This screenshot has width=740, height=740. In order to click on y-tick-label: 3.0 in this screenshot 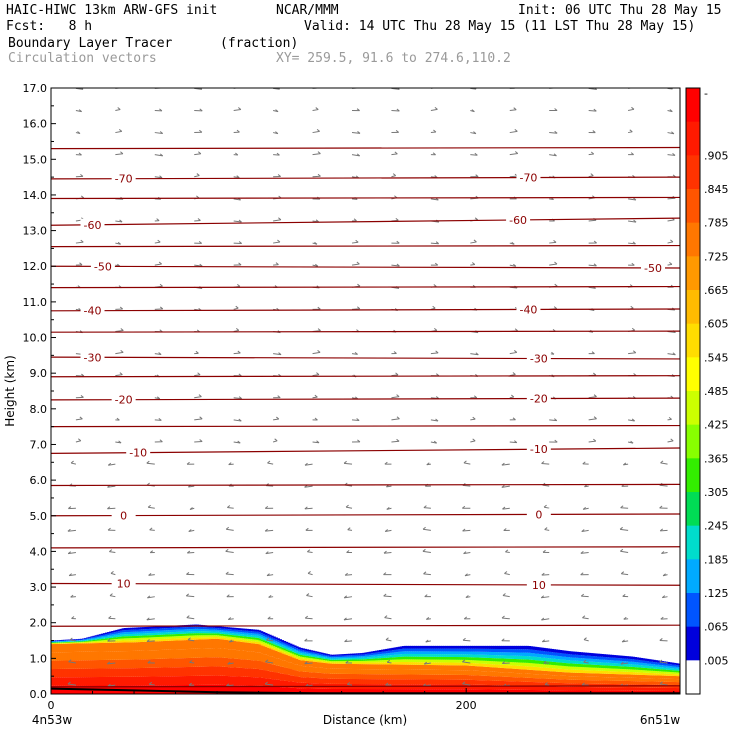, I will do `click(39, 587)`.